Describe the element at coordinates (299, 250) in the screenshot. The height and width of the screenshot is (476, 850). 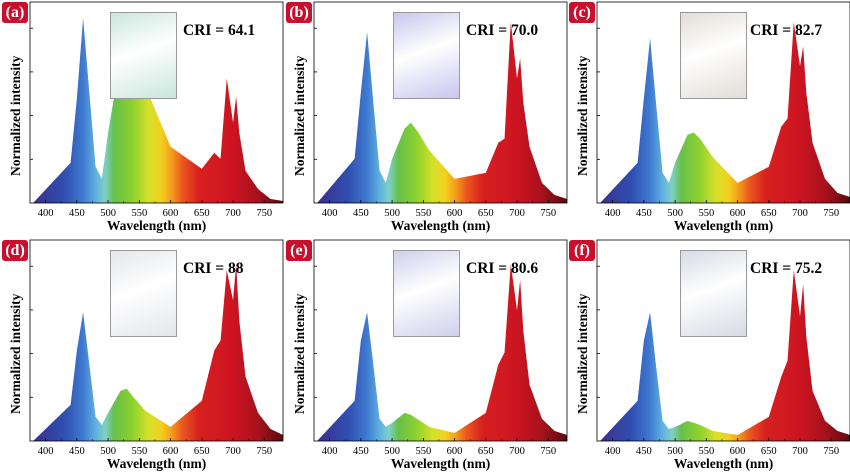
I see `panel-label: (e)` at that location.